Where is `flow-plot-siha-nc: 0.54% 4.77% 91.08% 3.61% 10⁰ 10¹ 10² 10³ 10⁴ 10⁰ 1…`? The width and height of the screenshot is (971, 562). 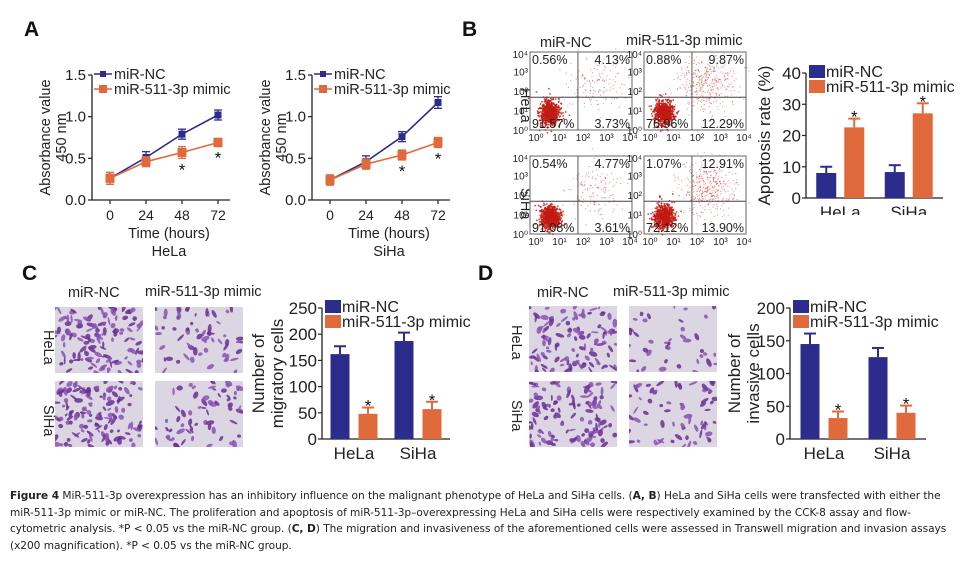 flow-plot-siha-nc: 0.54% 4.77% 91.08% 3.61% 10⁰ 10¹ 10² 10³ 10⁴ 10⁰ 1… is located at coordinates (575, 197).